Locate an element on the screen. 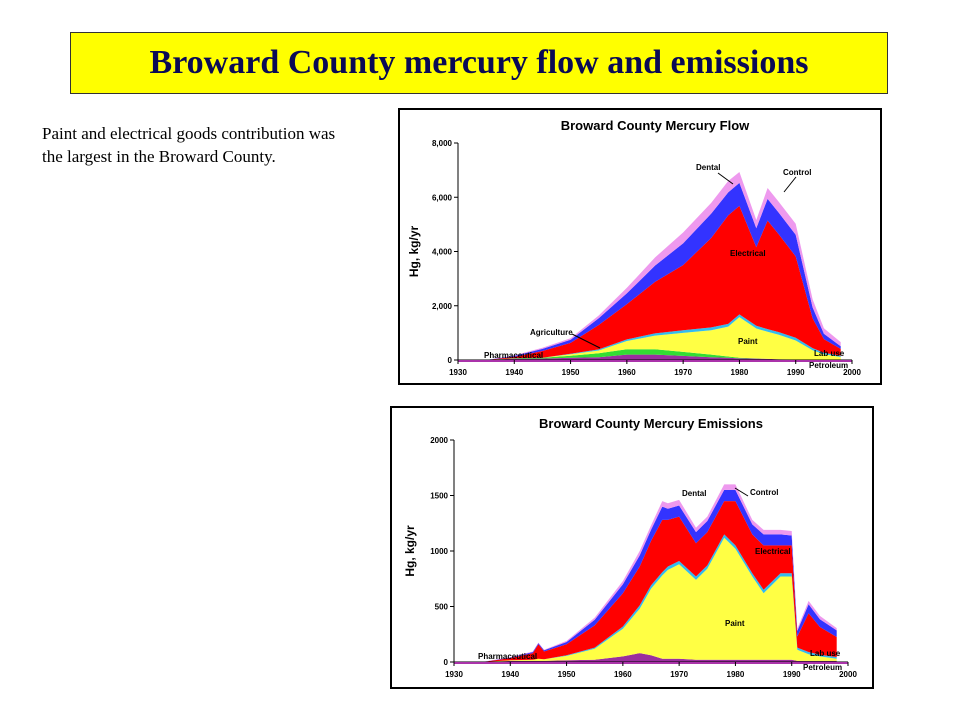  annotation-agriculture: Agriculture is located at coordinates (551, 332).